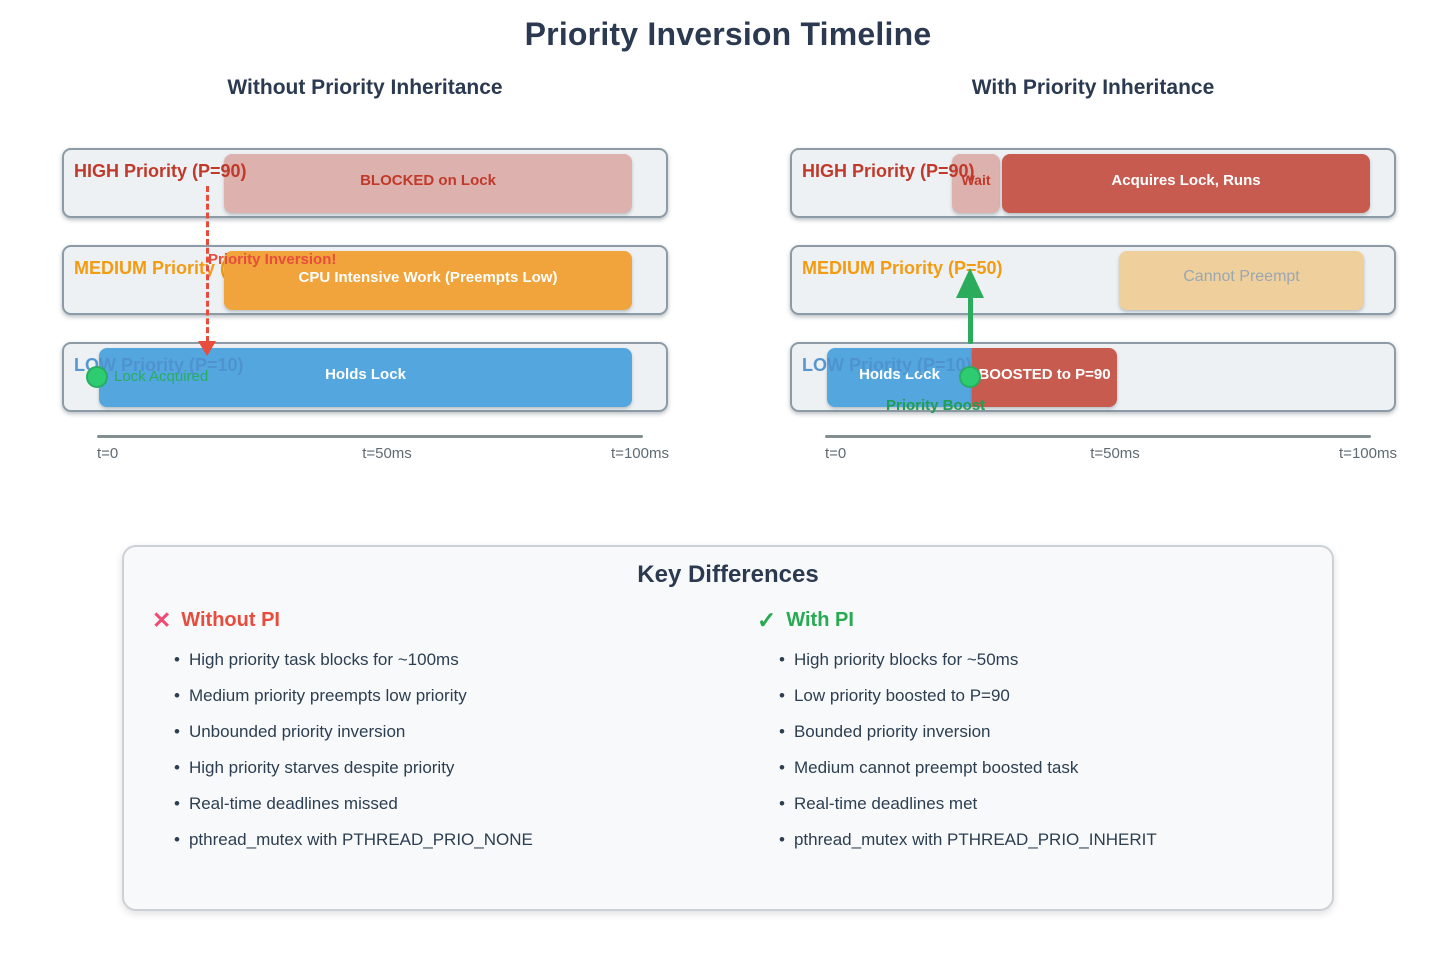 The image size is (1456, 971). What do you see at coordinates (450, 767) in the screenshot?
I see `list-item: High priority starves despite priority` at bounding box center [450, 767].